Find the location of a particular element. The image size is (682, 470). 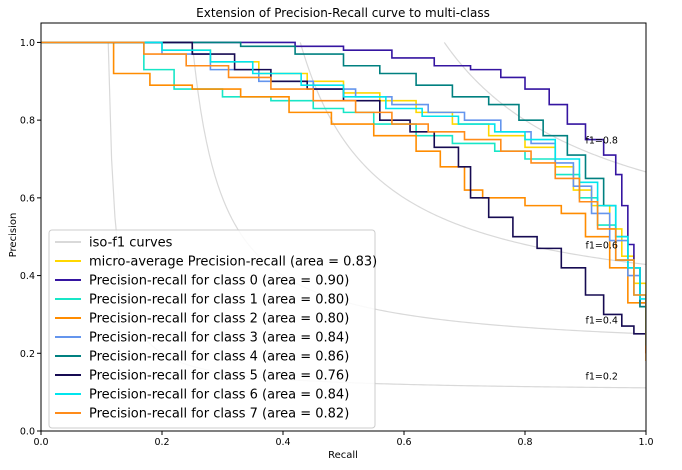

x-axis-label: Recall is located at coordinates (343, 455).